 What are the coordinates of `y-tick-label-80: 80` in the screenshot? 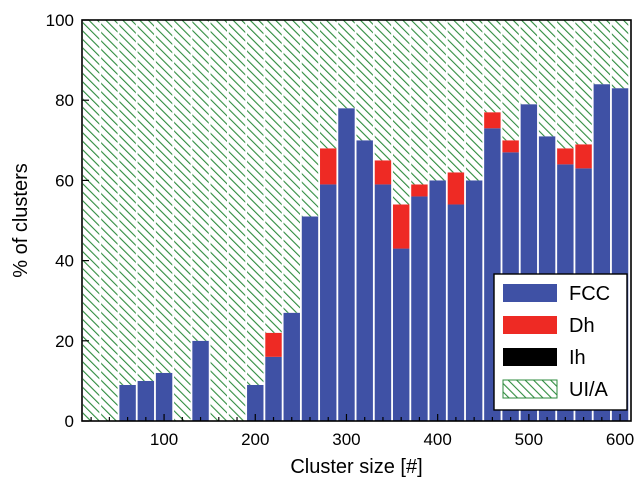 It's located at (64, 100).